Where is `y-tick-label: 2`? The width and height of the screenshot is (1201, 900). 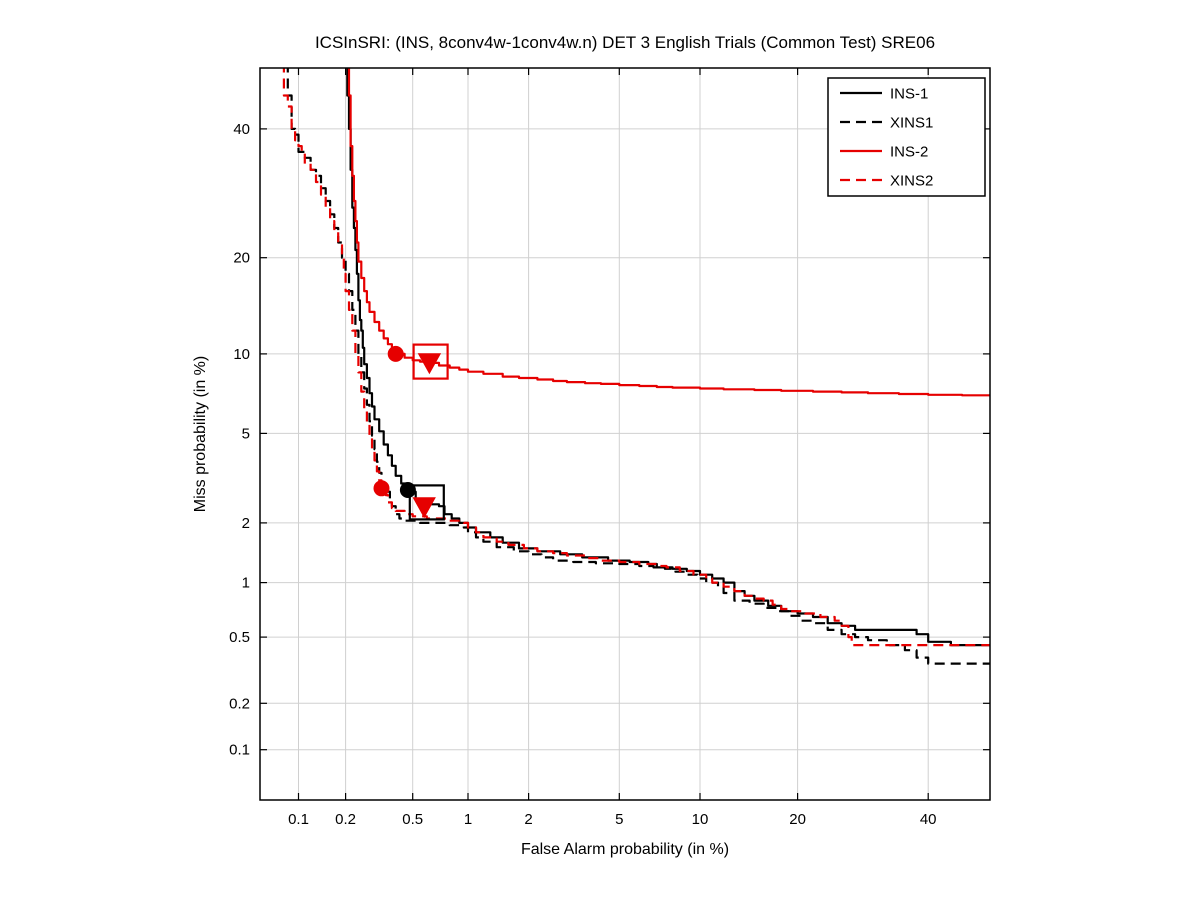
y-tick-label: 2 is located at coordinates (246, 523).